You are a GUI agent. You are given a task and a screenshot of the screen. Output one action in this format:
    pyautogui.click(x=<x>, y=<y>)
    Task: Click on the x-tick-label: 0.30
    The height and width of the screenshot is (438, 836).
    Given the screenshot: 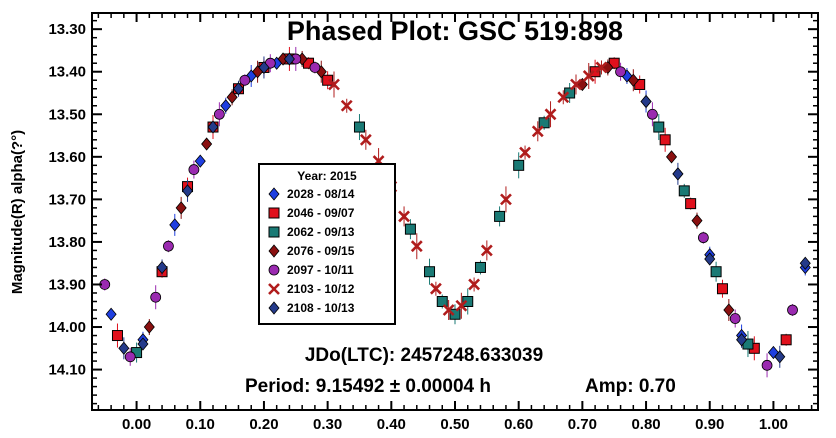 What is the action you would take?
    pyautogui.click(x=327, y=424)
    